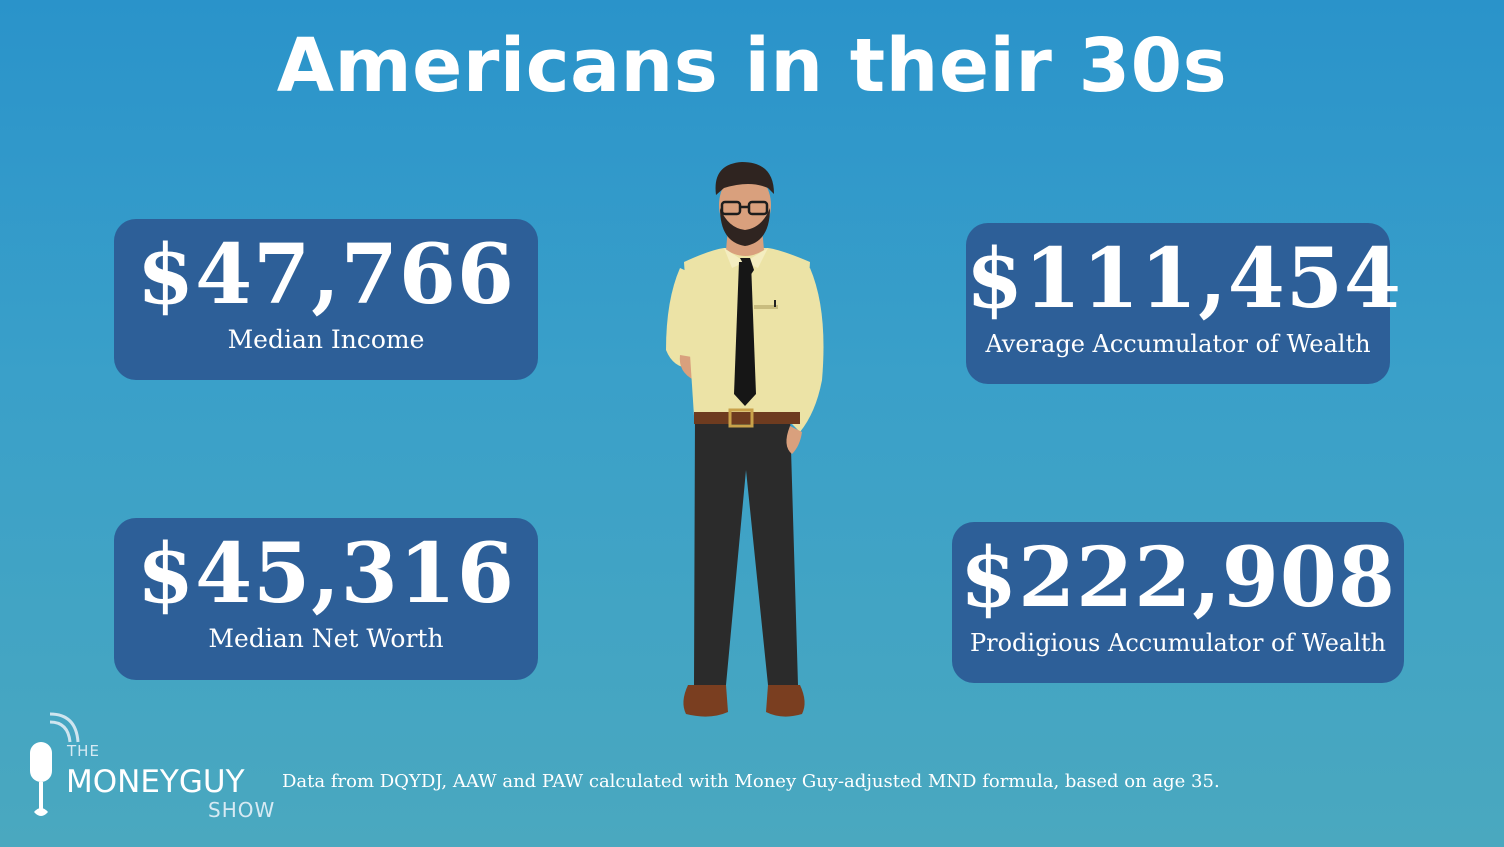 This screenshot has height=847, width=1504. I want to click on logo-main-text: MONEYGUY, so click(155, 782).